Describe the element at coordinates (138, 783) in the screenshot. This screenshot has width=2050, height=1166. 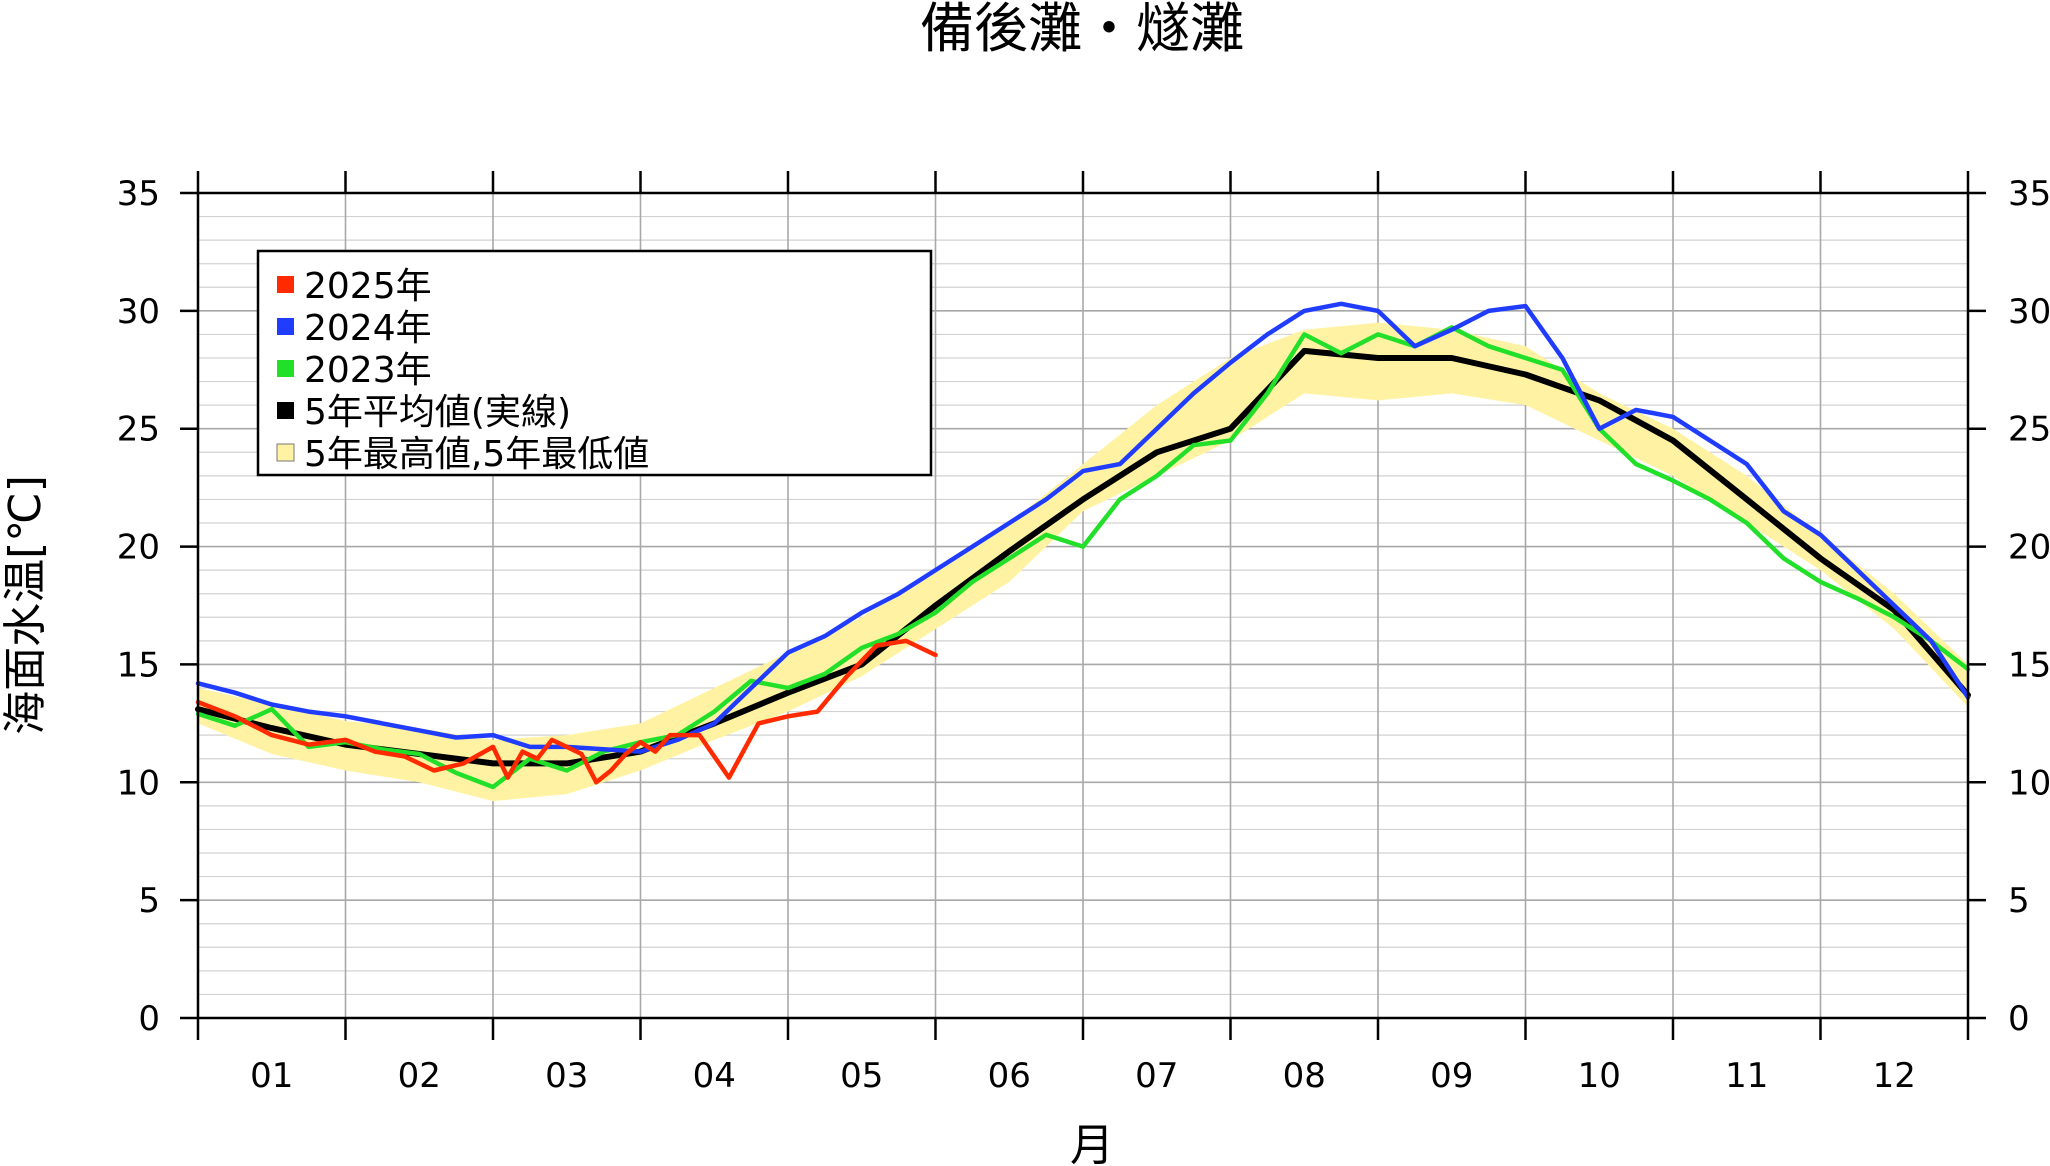
I see `y-tick-label: 10` at that location.